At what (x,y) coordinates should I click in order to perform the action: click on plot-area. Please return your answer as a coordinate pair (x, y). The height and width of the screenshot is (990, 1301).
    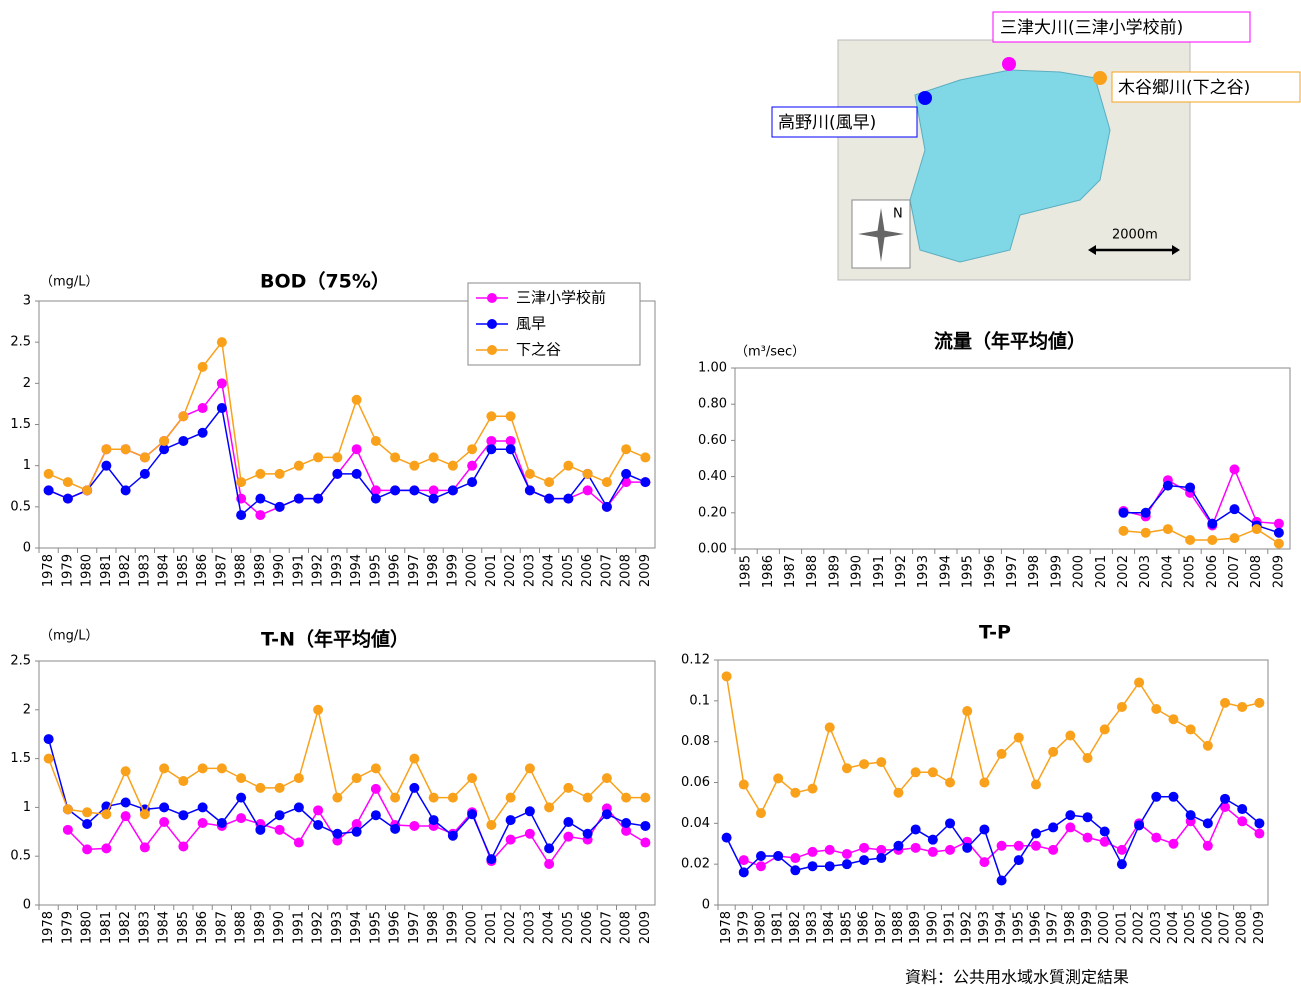
    Looking at the image, I should click on (1012, 458).